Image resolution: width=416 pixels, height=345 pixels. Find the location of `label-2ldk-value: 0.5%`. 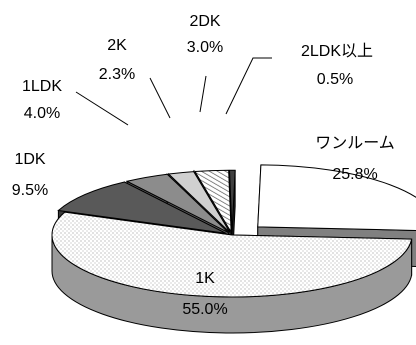

label-2ldk-value: 0.5% is located at coordinates (335, 79).